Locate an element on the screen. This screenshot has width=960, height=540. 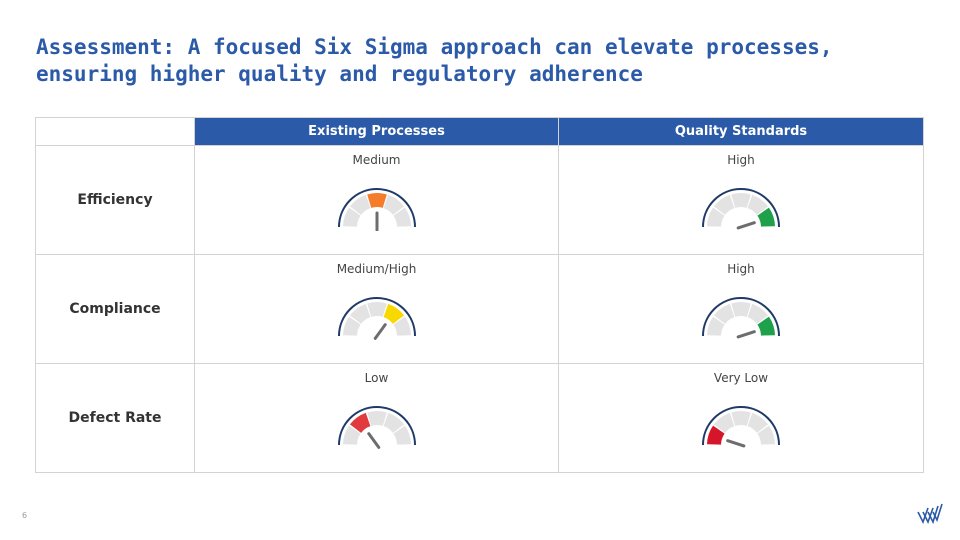
gauge-level-label: Low is located at coordinates (376, 378).